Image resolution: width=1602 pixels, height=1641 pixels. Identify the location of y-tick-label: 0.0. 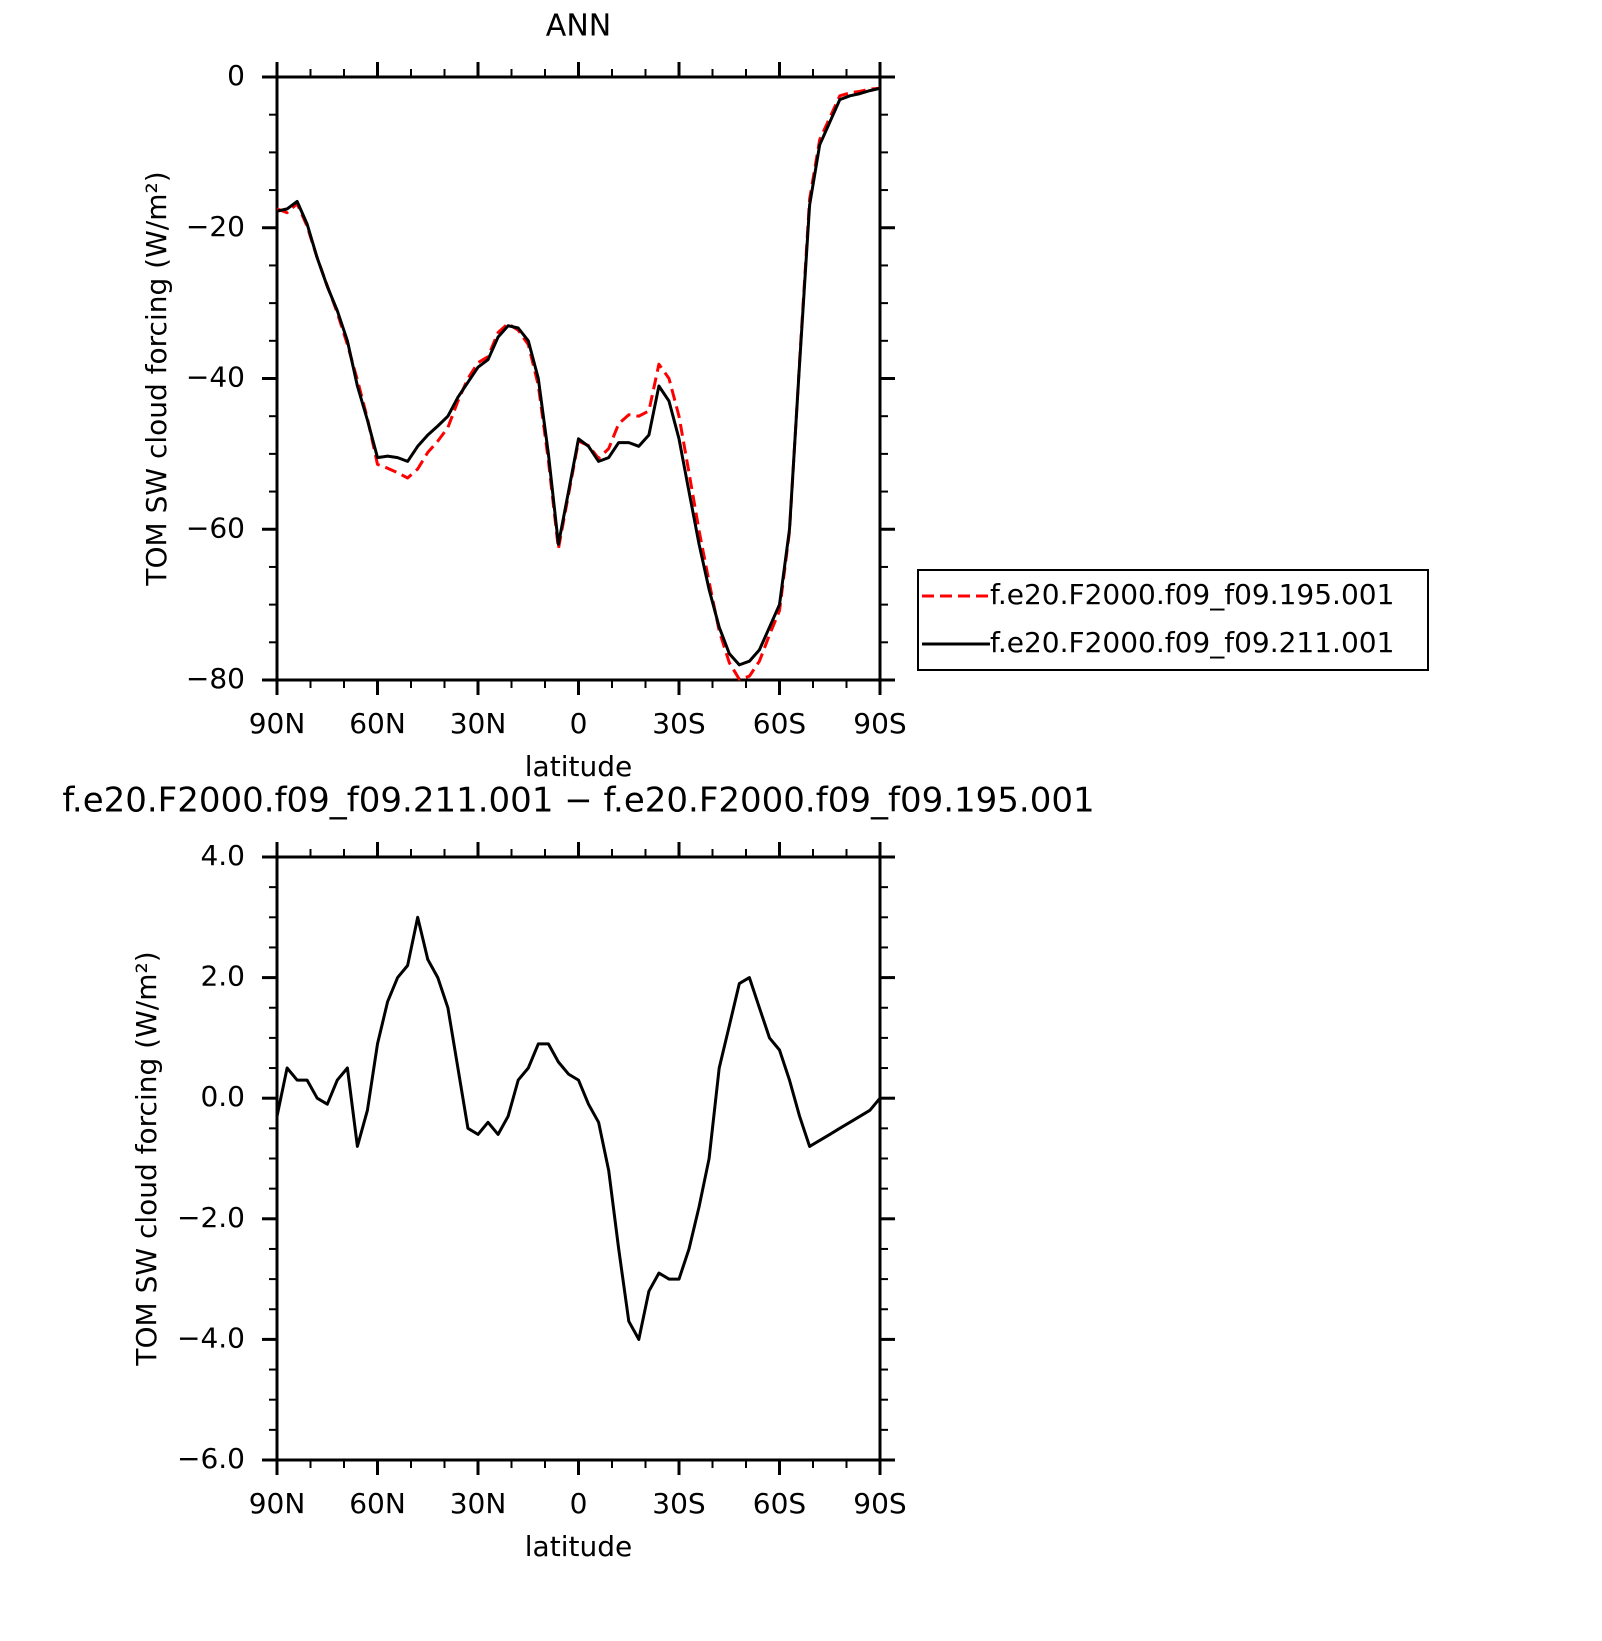
(222, 1096).